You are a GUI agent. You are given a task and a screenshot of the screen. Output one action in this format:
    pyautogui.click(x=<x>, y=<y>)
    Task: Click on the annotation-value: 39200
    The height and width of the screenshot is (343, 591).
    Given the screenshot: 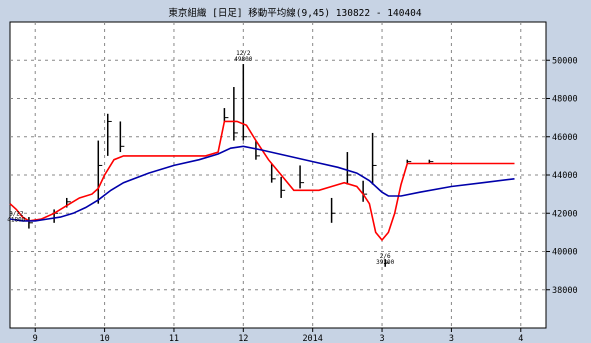 What is the action you would take?
    pyautogui.click(x=385, y=262)
    